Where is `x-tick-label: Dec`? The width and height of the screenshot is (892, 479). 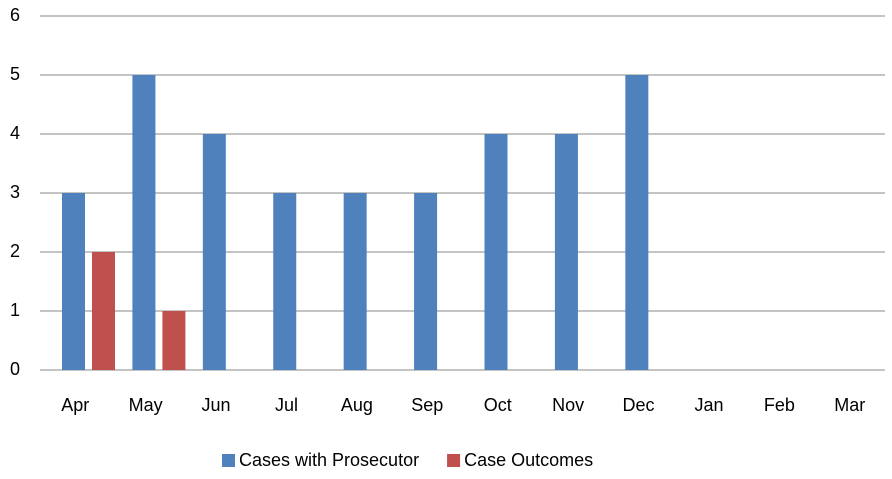
x-tick-label: Dec is located at coordinates (639, 405).